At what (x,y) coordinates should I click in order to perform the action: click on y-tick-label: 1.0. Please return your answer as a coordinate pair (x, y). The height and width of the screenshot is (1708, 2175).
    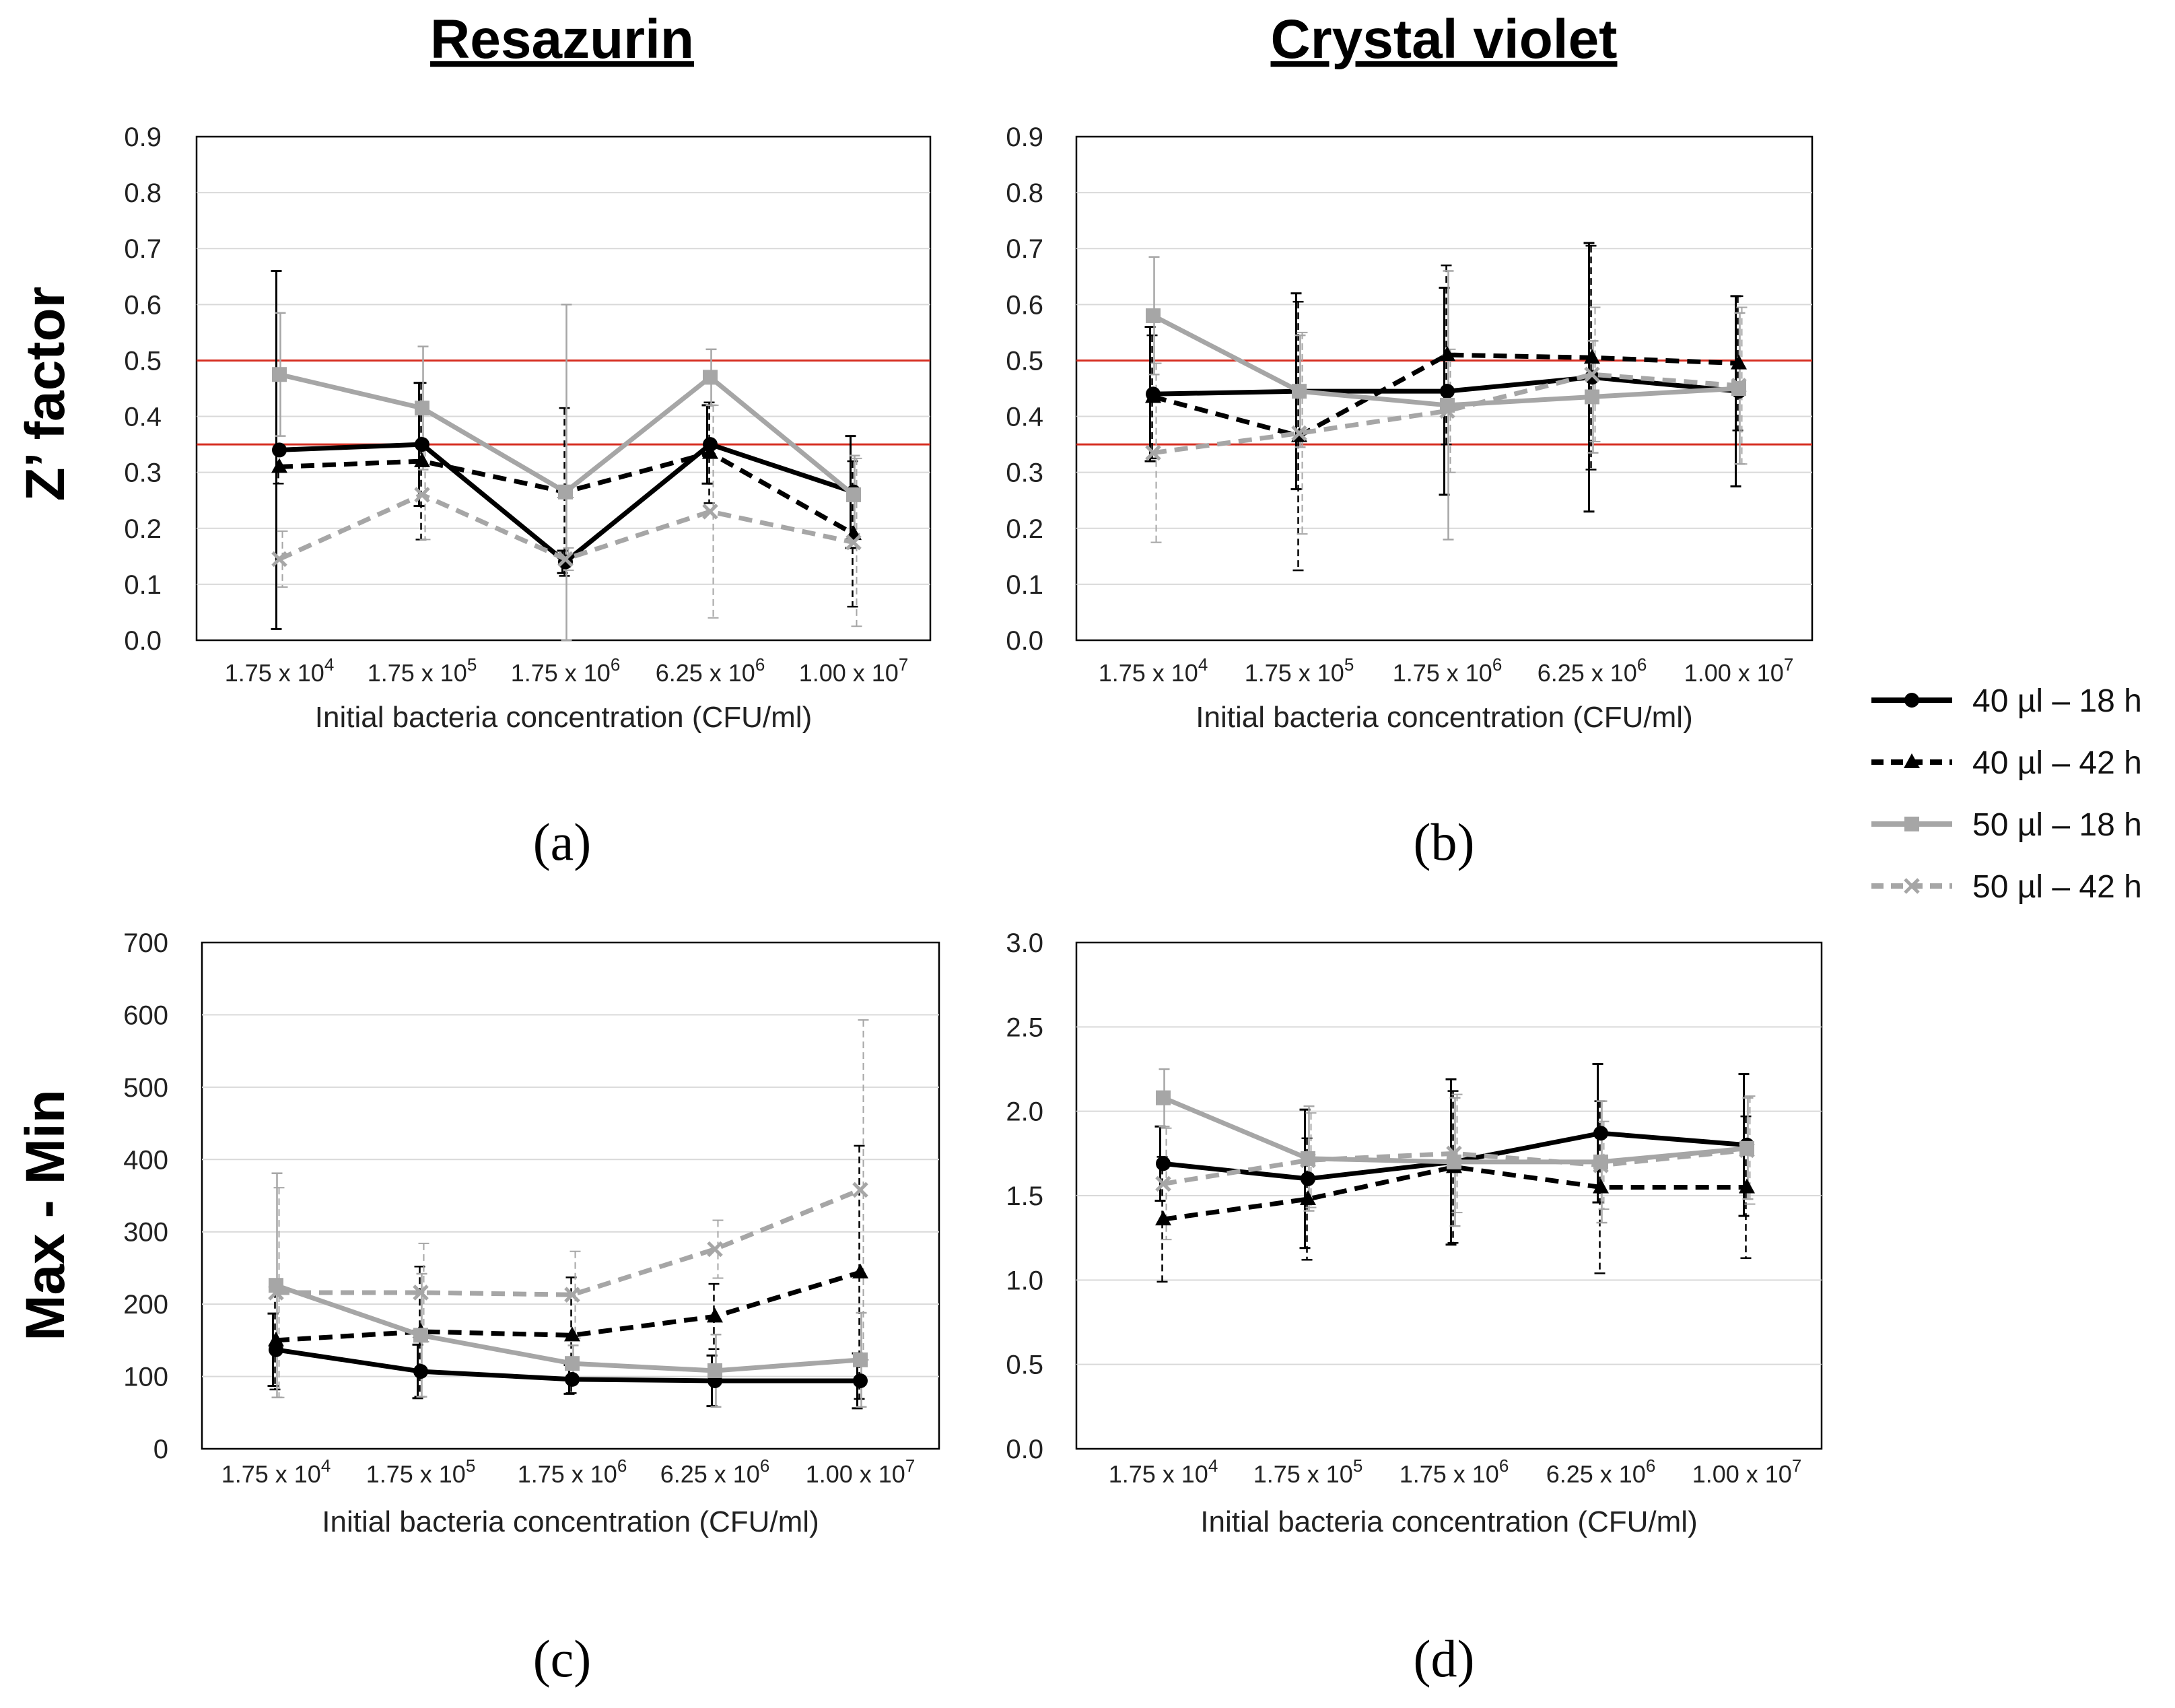
    Looking at the image, I should click on (1024, 1280).